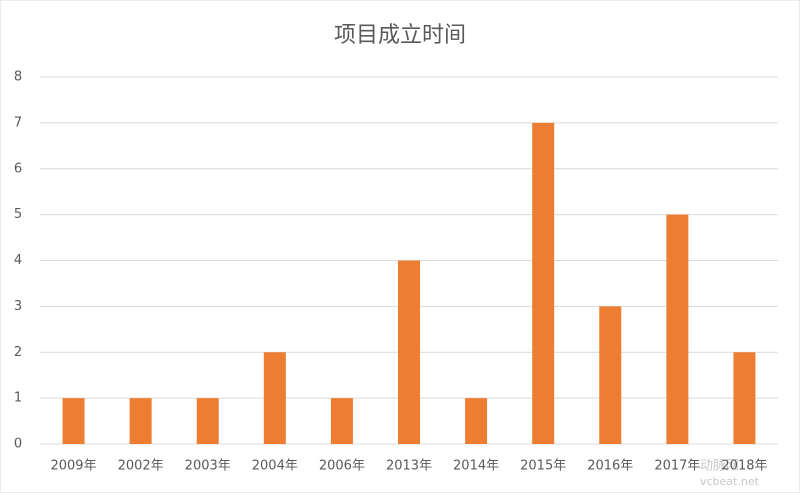 The height and width of the screenshot is (493, 800). I want to click on y-tick-label: 2, so click(18, 352).